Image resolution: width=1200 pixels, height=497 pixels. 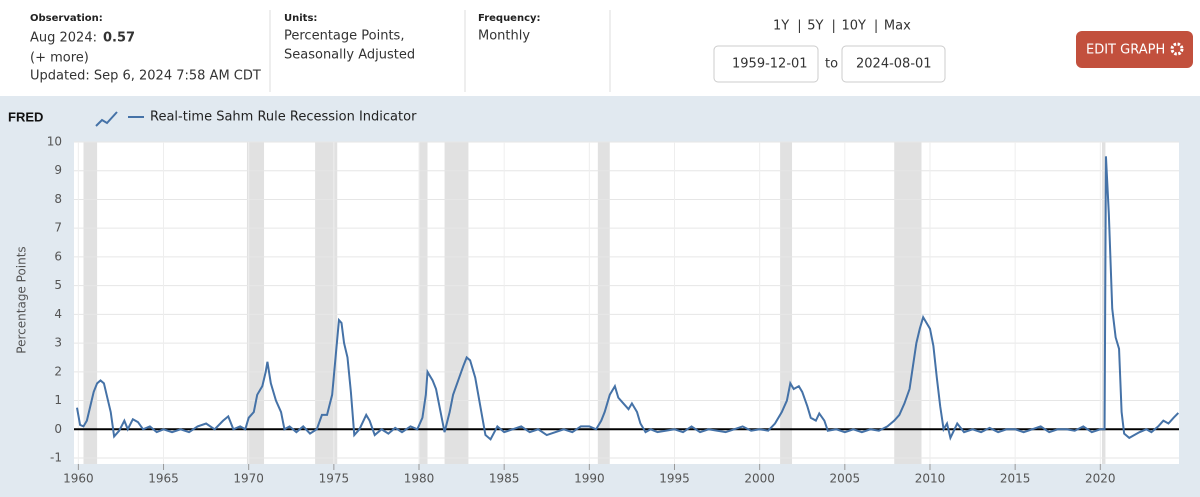 What do you see at coordinates (349, 55) in the screenshot?
I see `units-line: Seasonally Adjusted` at bounding box center [349, 55].